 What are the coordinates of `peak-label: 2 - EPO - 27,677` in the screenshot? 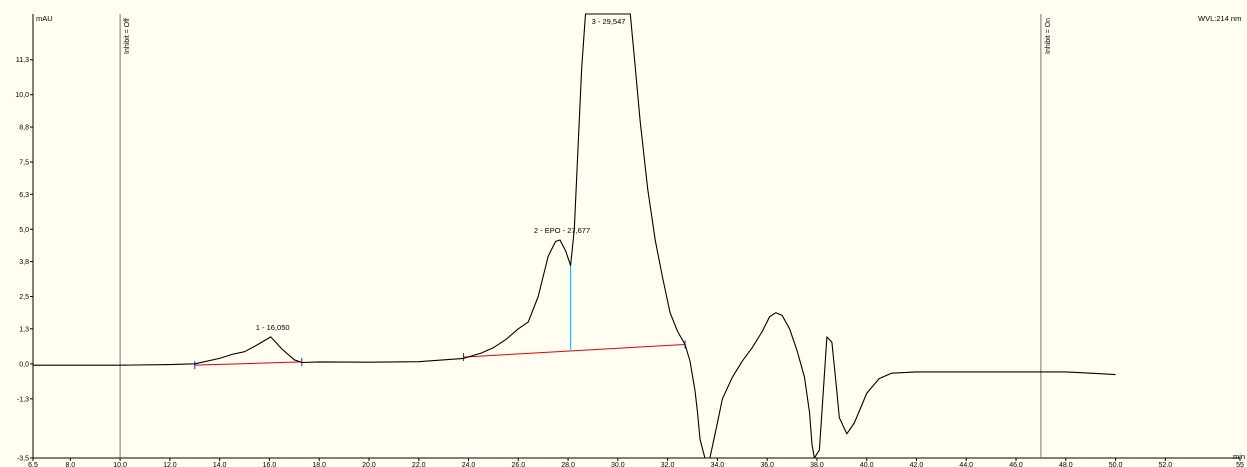 It's located at (562, 230).